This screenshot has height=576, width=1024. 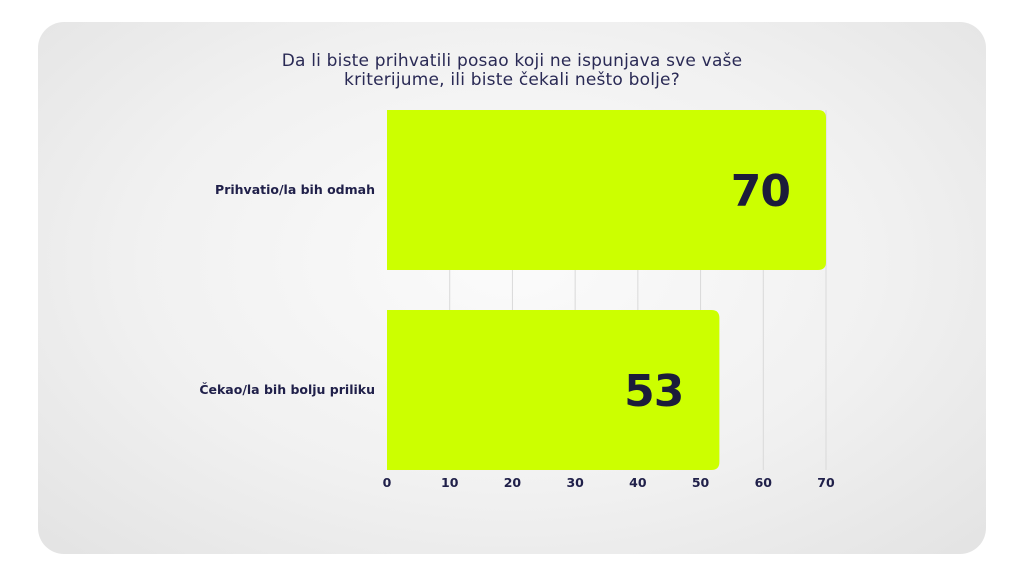 I want to click on data-label: 70, so click(x=760, y=191).